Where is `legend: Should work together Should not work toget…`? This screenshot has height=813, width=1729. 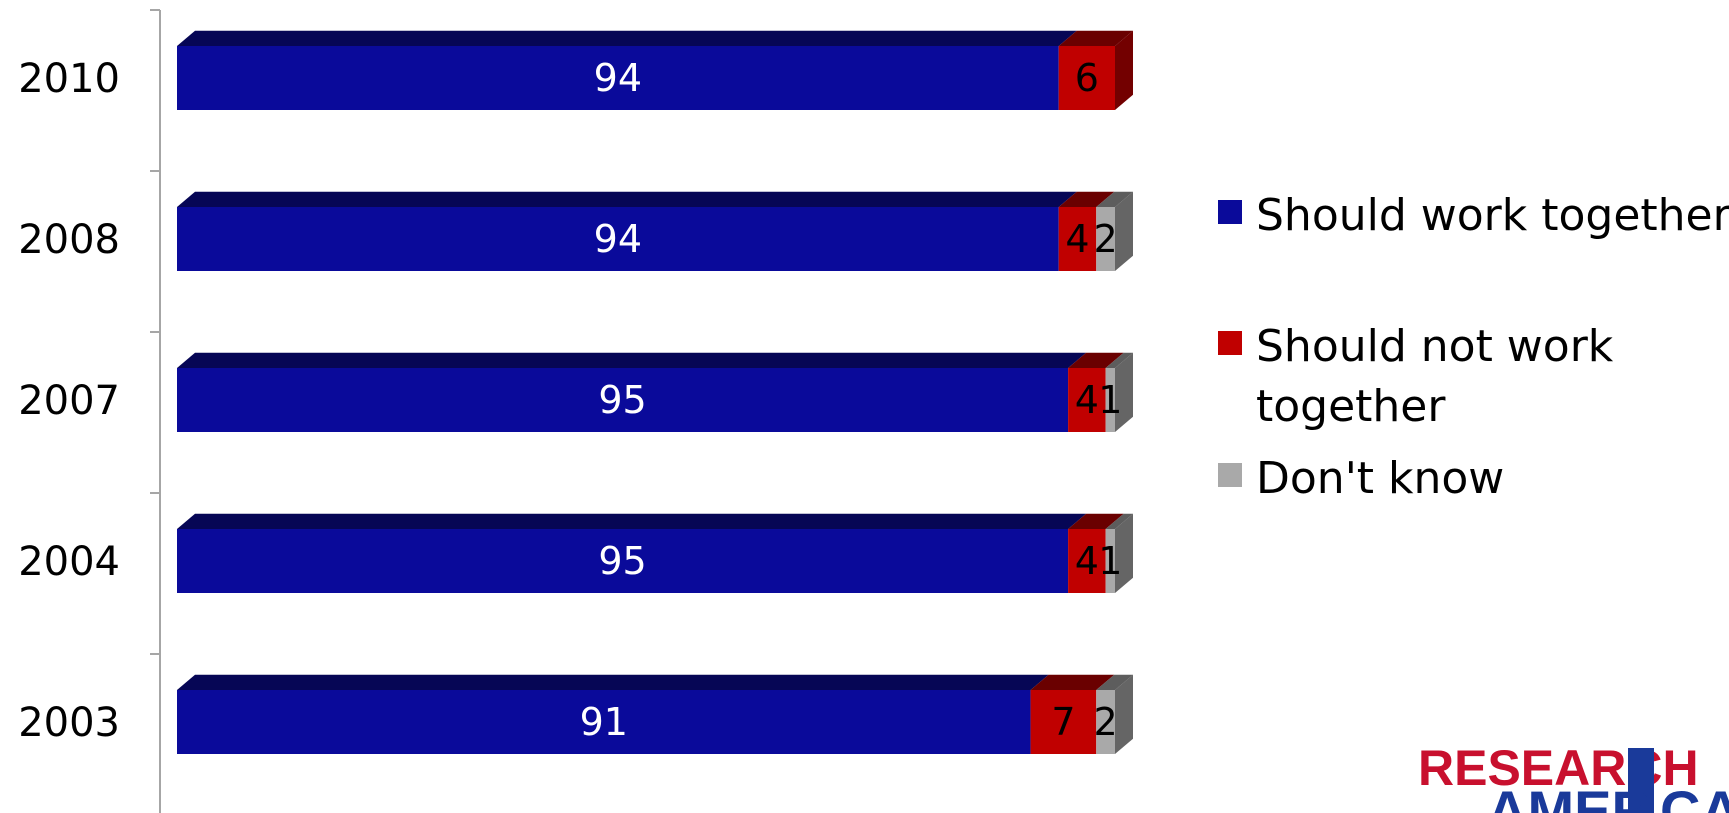
legend: Should work together Should not work toget… is located at coordinates (1473, 347).